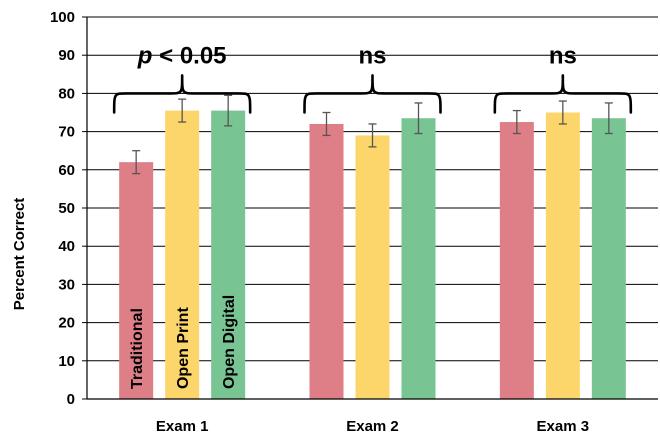  I want to click on y-tick-label: 80, so click(66, 93).